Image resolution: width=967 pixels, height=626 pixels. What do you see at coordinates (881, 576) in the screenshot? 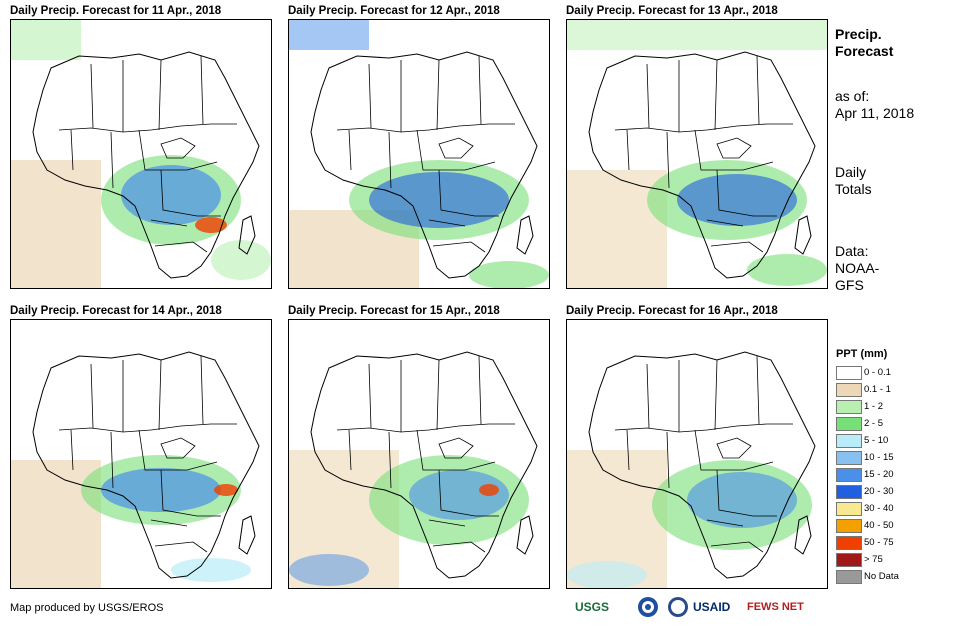
I see `legend-label: No Data` at bounding box center [881, 576].